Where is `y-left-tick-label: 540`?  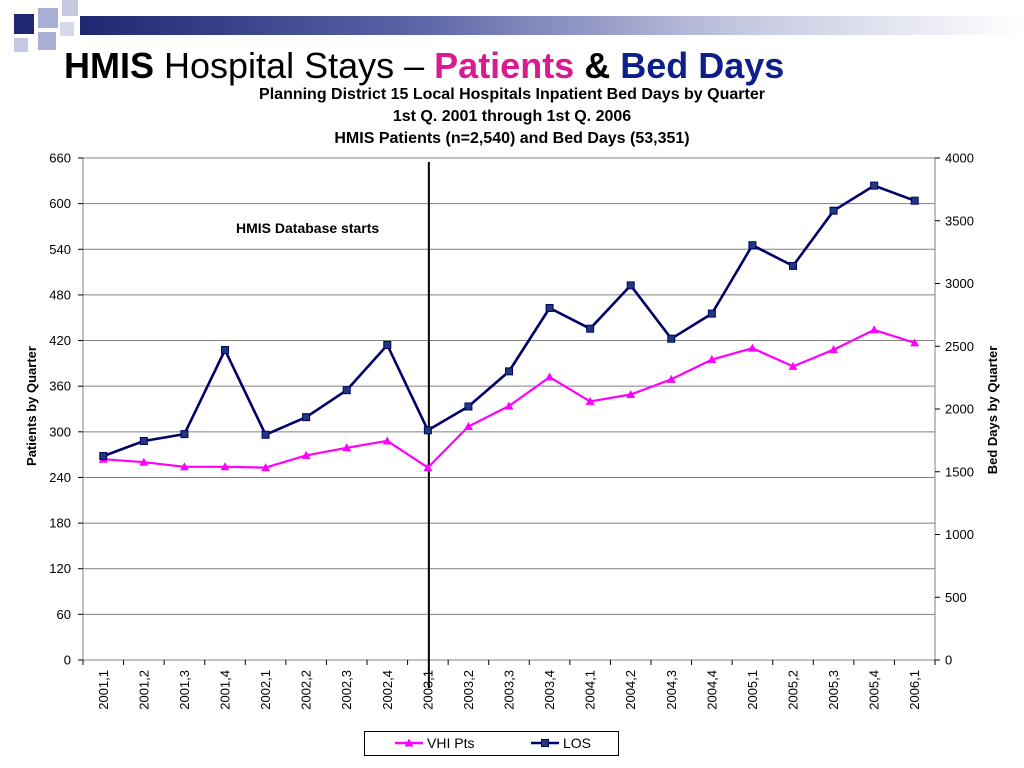 y-left-tick-label: 540 is located at coordinates (60, 249).